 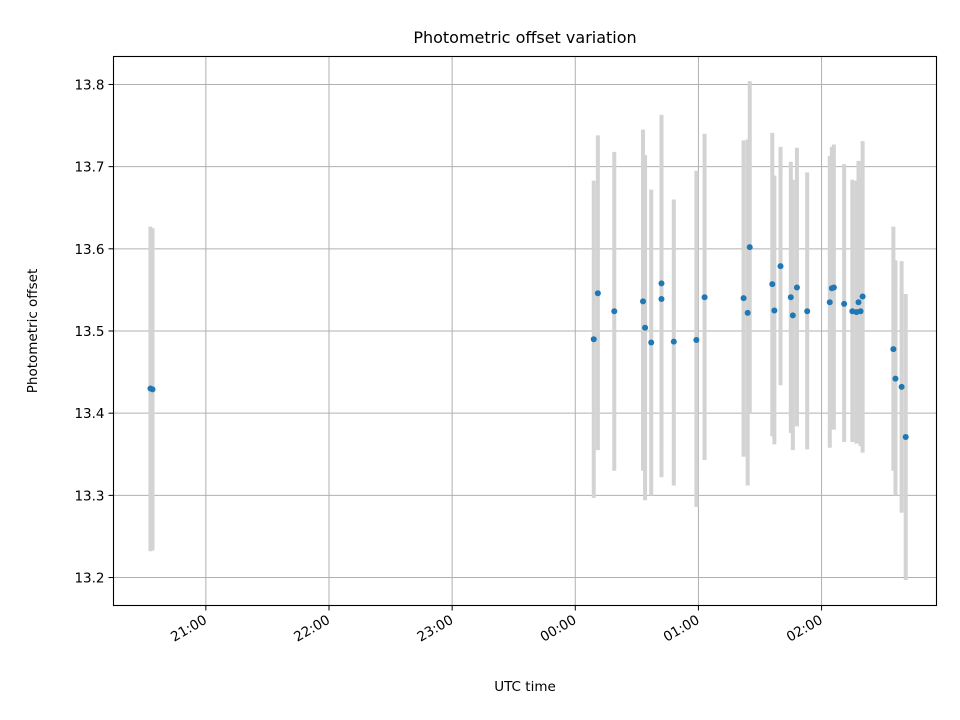 I want to click on x-axis-label: UTC time, so click(x=525, y=687).